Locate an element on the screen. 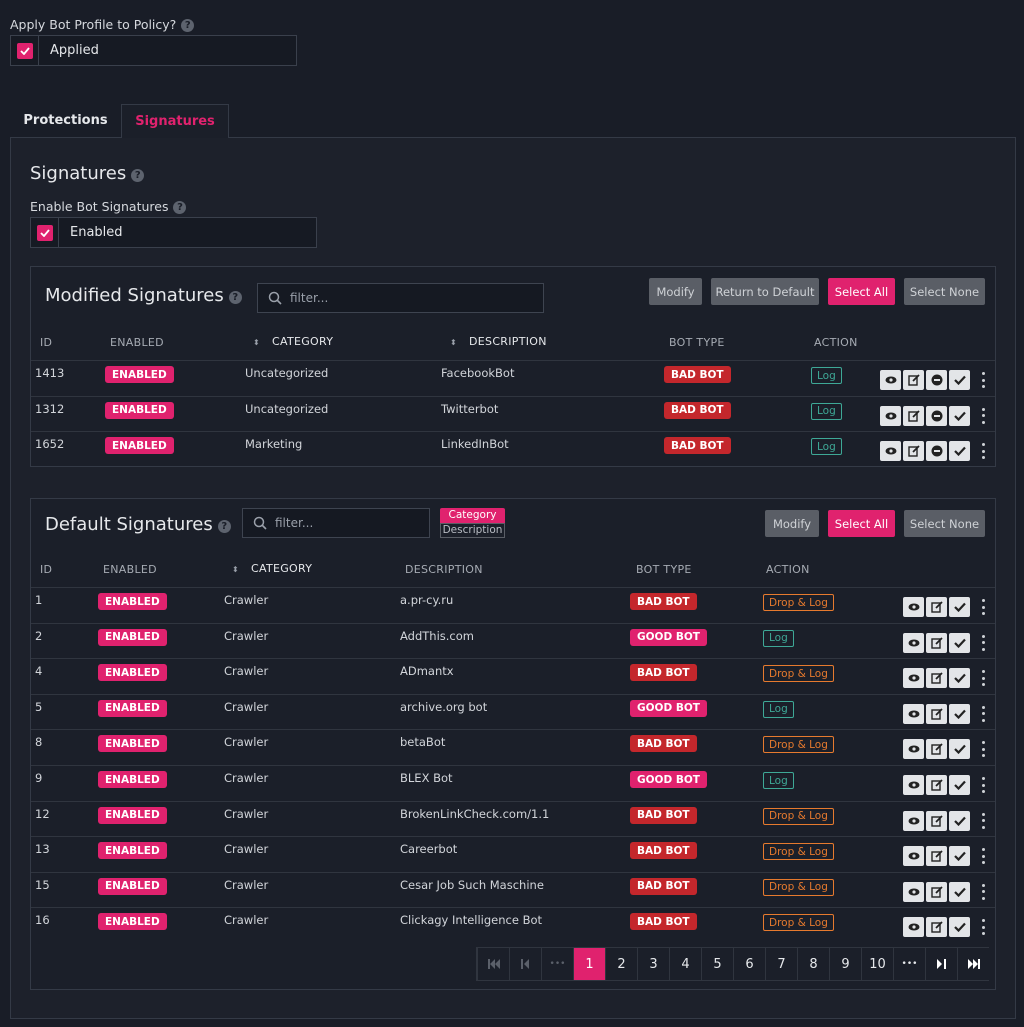 The image size is (1024, 1027). page-10-button: 10 is located at coordinates (877, 964).